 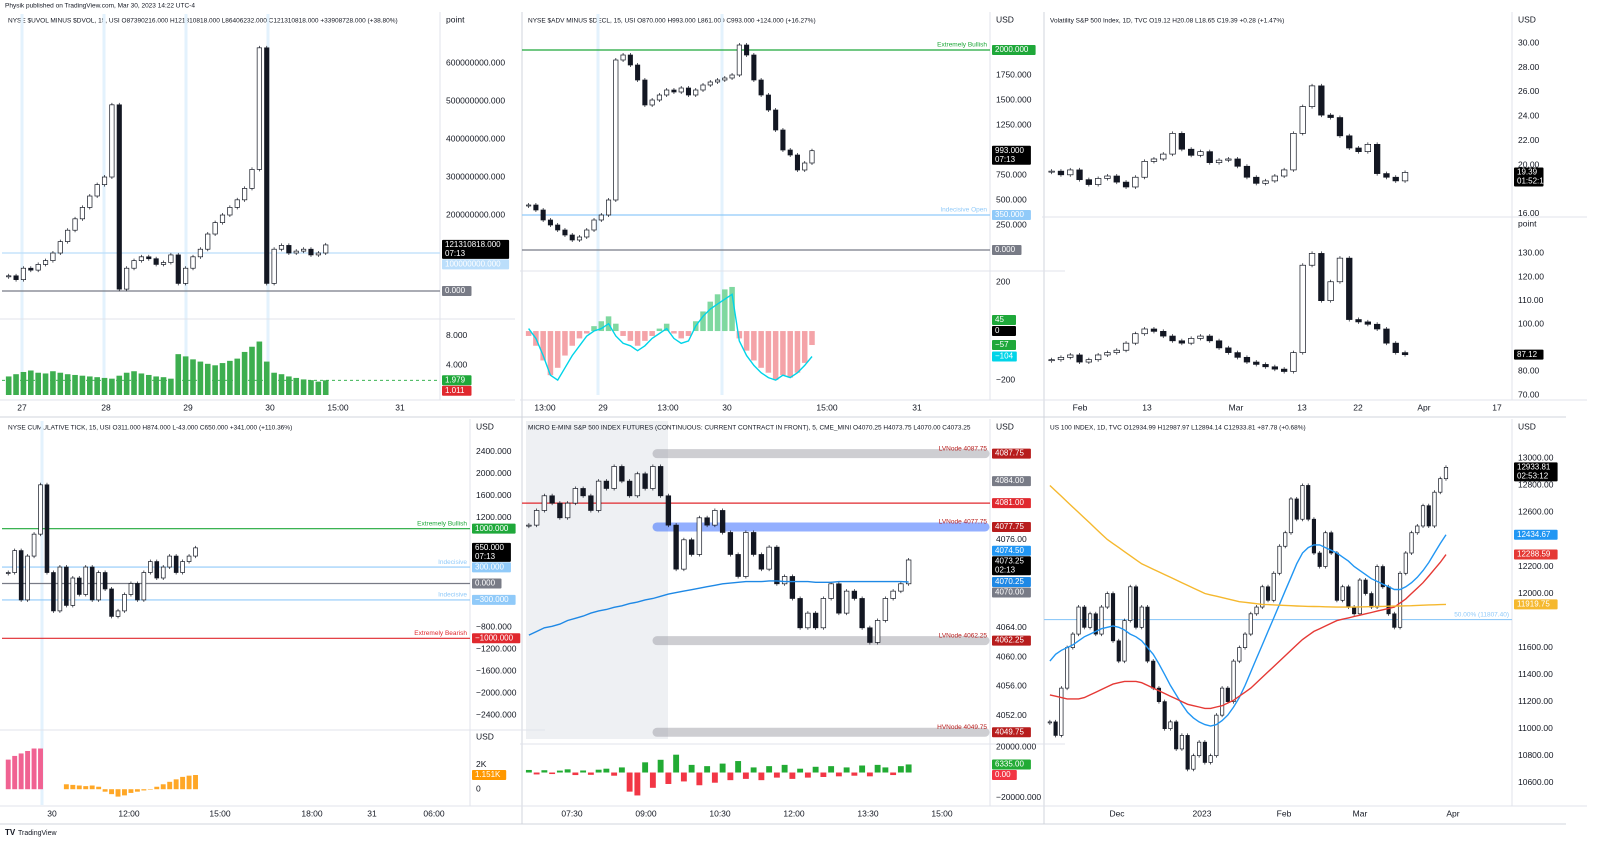 I want to click on axis-unit: USD, so click(x=1527, y=426).